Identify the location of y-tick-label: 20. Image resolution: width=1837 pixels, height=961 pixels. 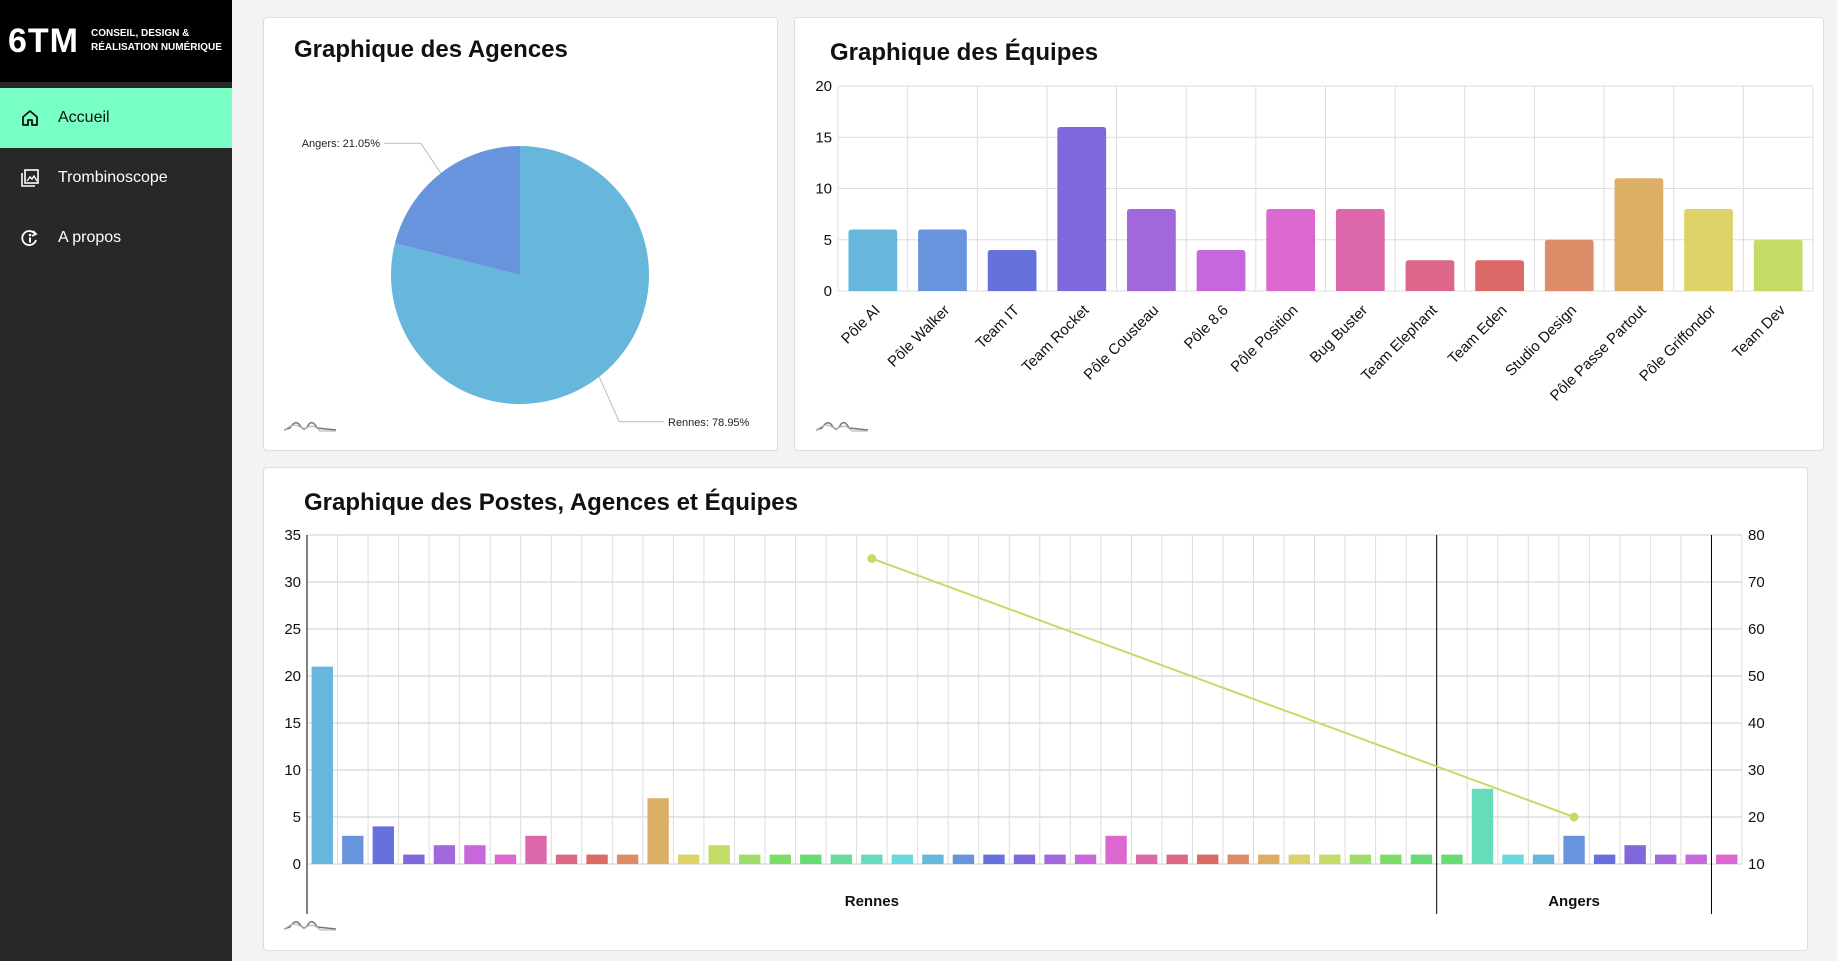
(823, 86).